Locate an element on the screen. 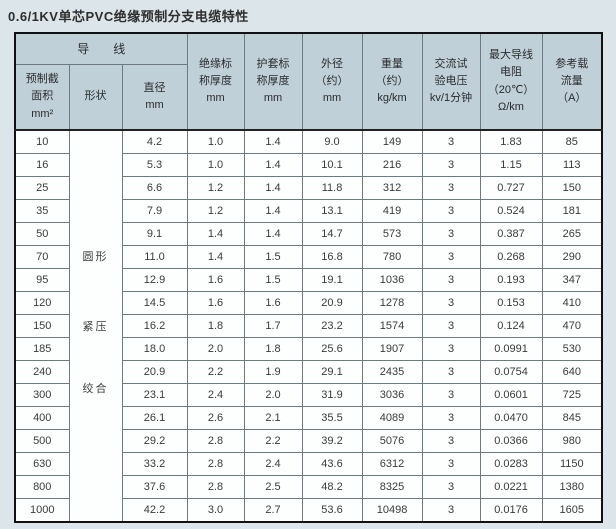  table-cell: 500 is located at coordinates (42, 441).